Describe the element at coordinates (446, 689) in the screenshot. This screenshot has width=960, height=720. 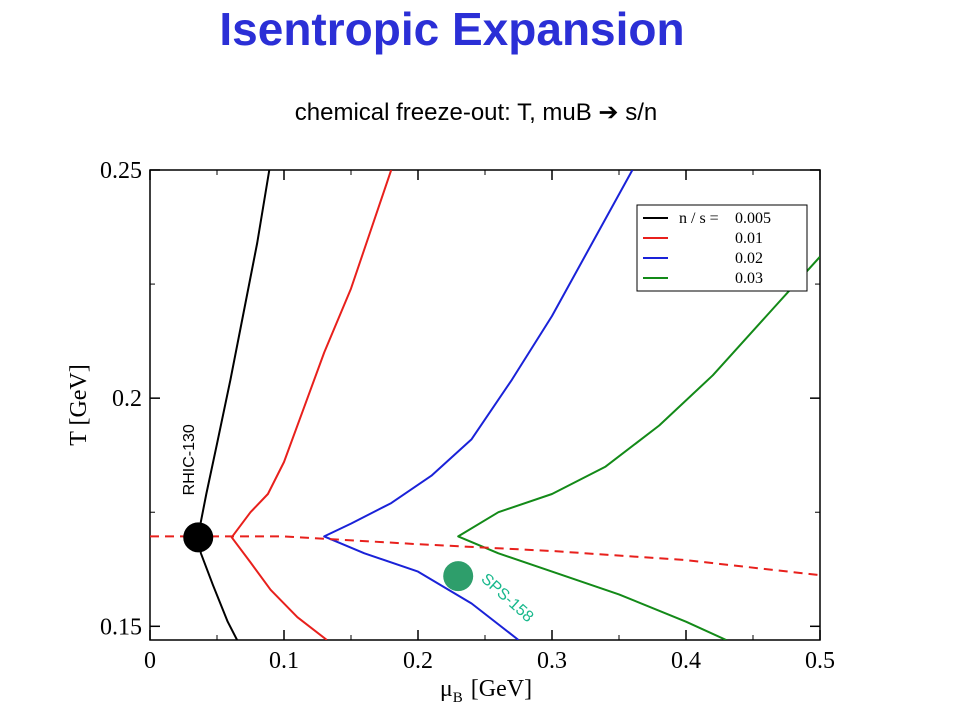
I see `x-axis-label-mu: μ` at that location.